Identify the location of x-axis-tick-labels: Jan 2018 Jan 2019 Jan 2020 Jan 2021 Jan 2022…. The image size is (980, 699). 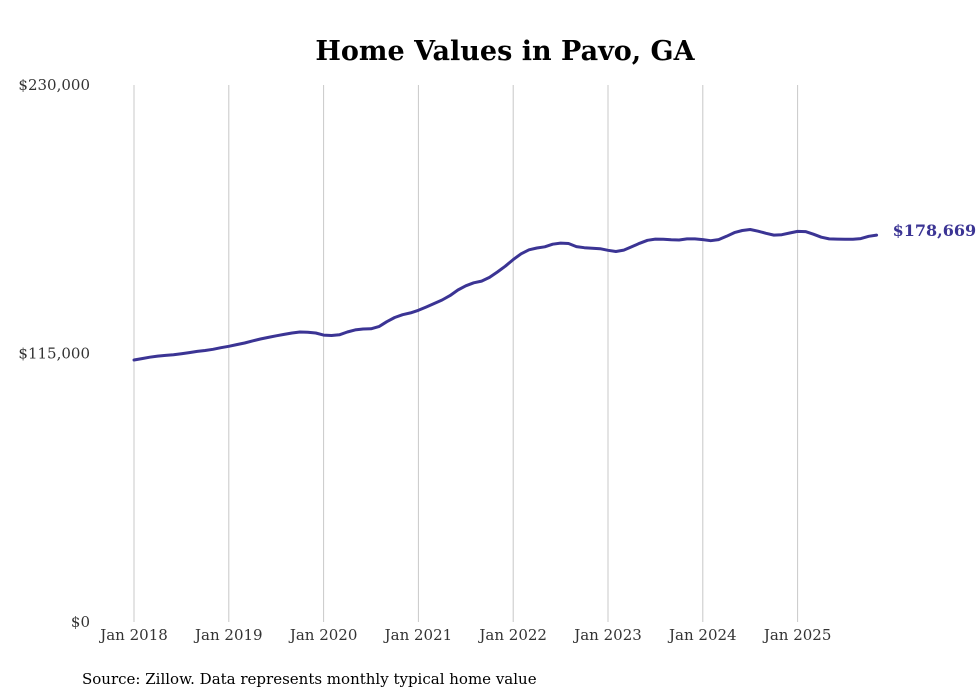
(464, 635).